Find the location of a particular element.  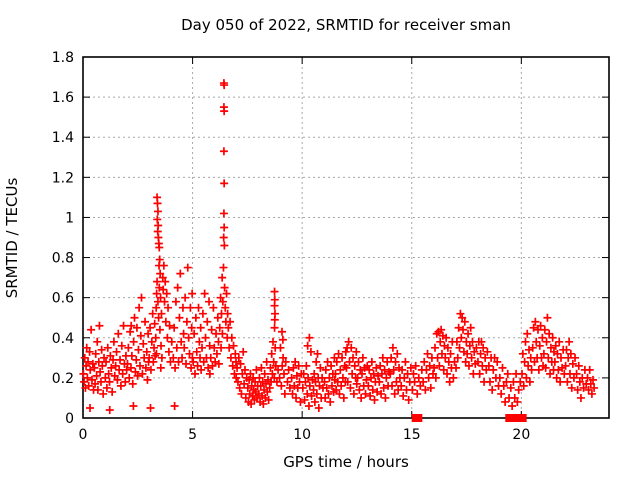

zero-value-square is located at coordinates (522, 418).